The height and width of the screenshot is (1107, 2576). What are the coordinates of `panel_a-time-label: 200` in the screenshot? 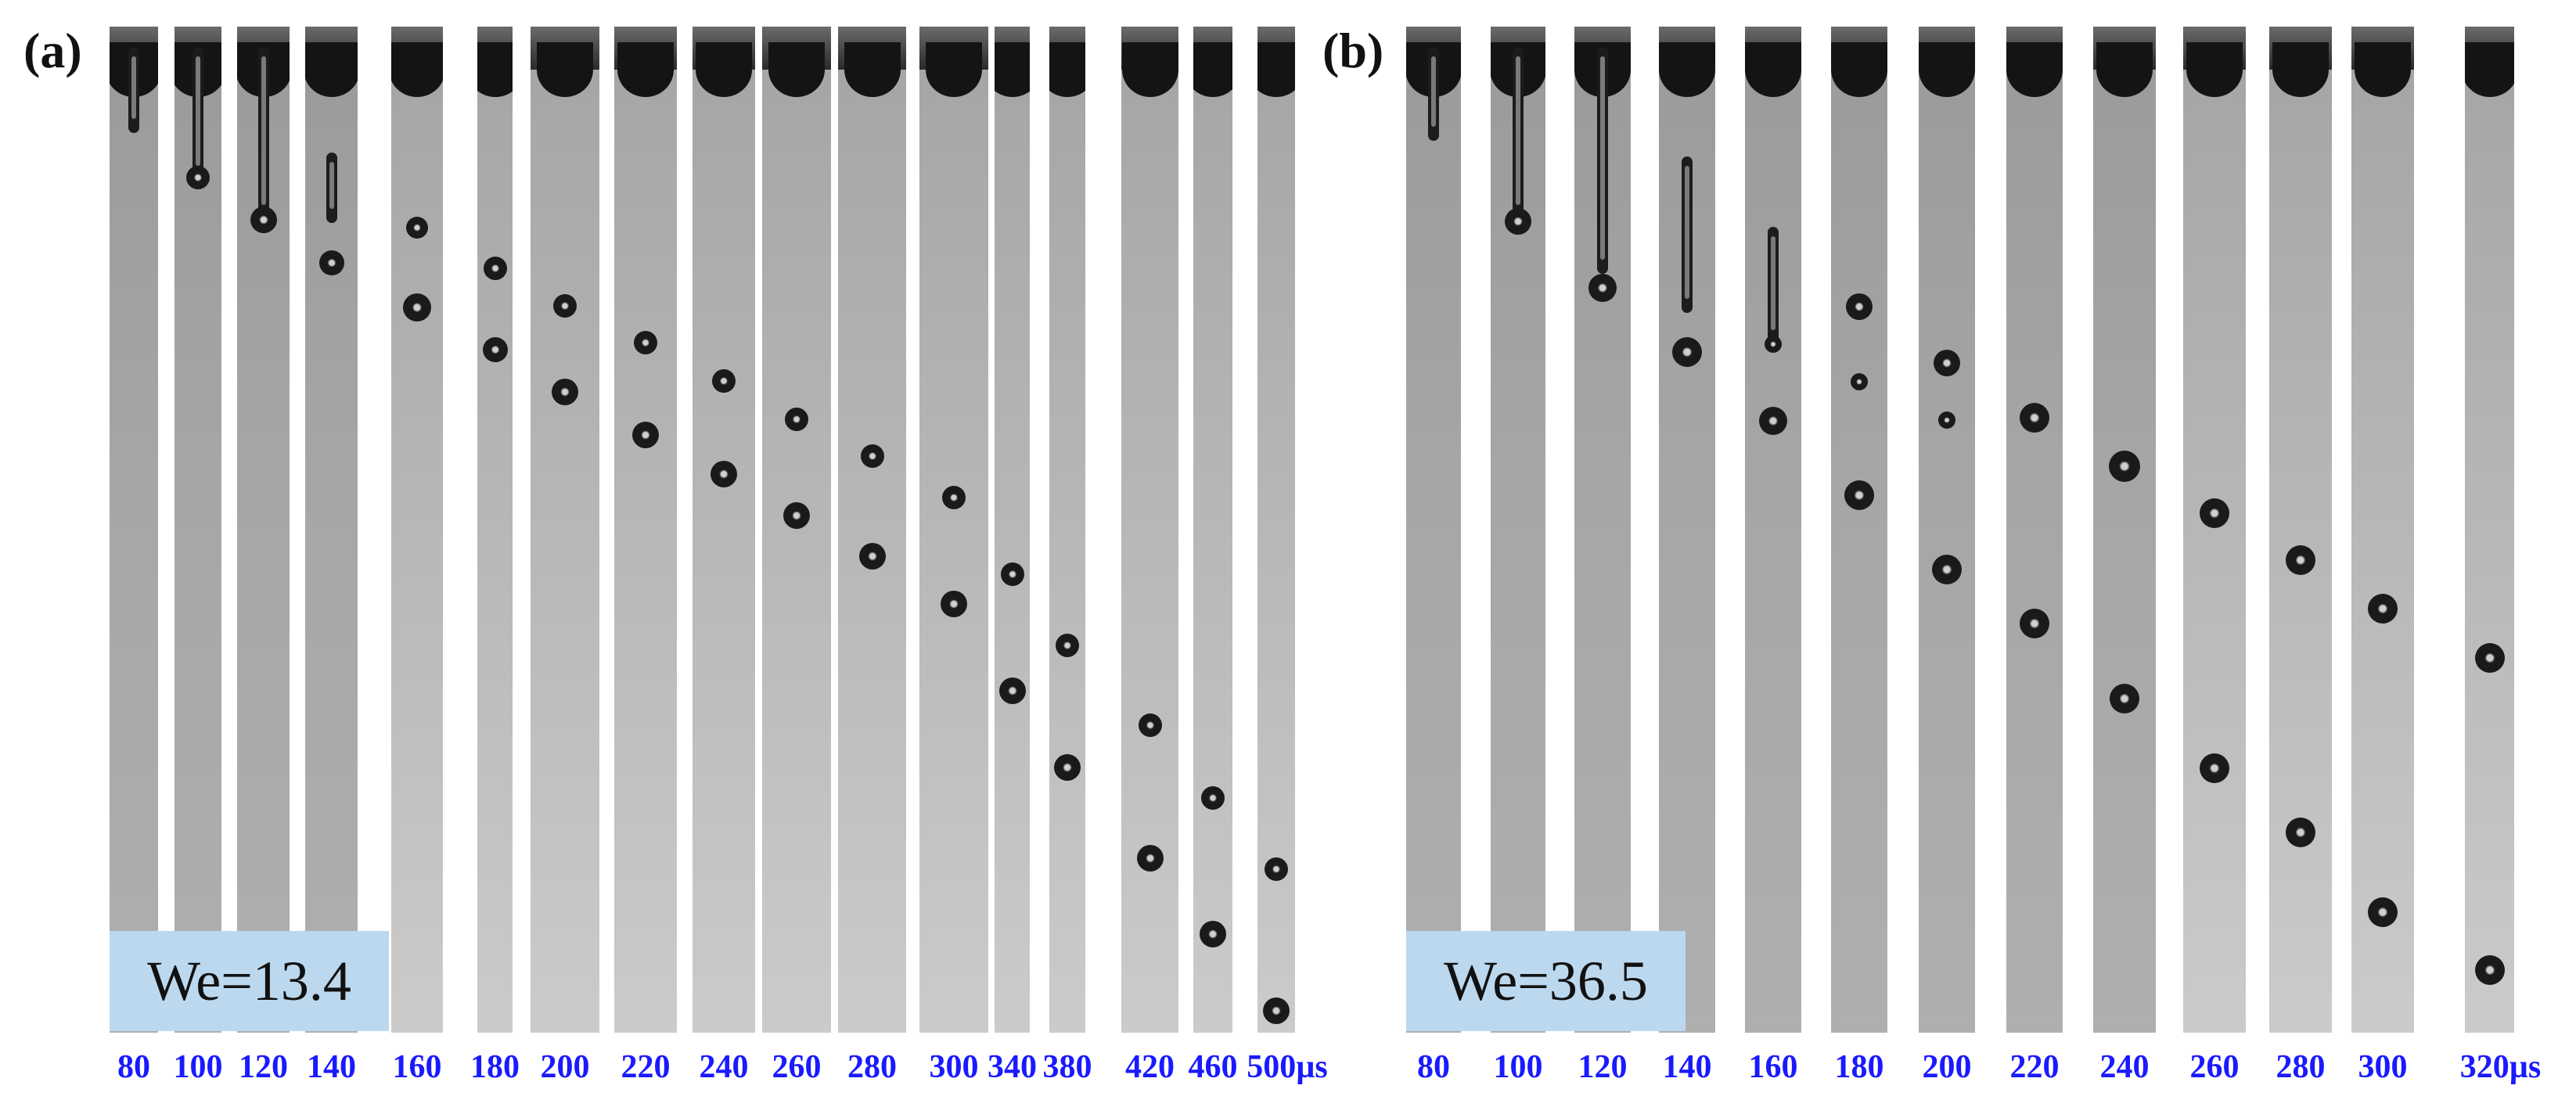 It's located at (565, 1067).